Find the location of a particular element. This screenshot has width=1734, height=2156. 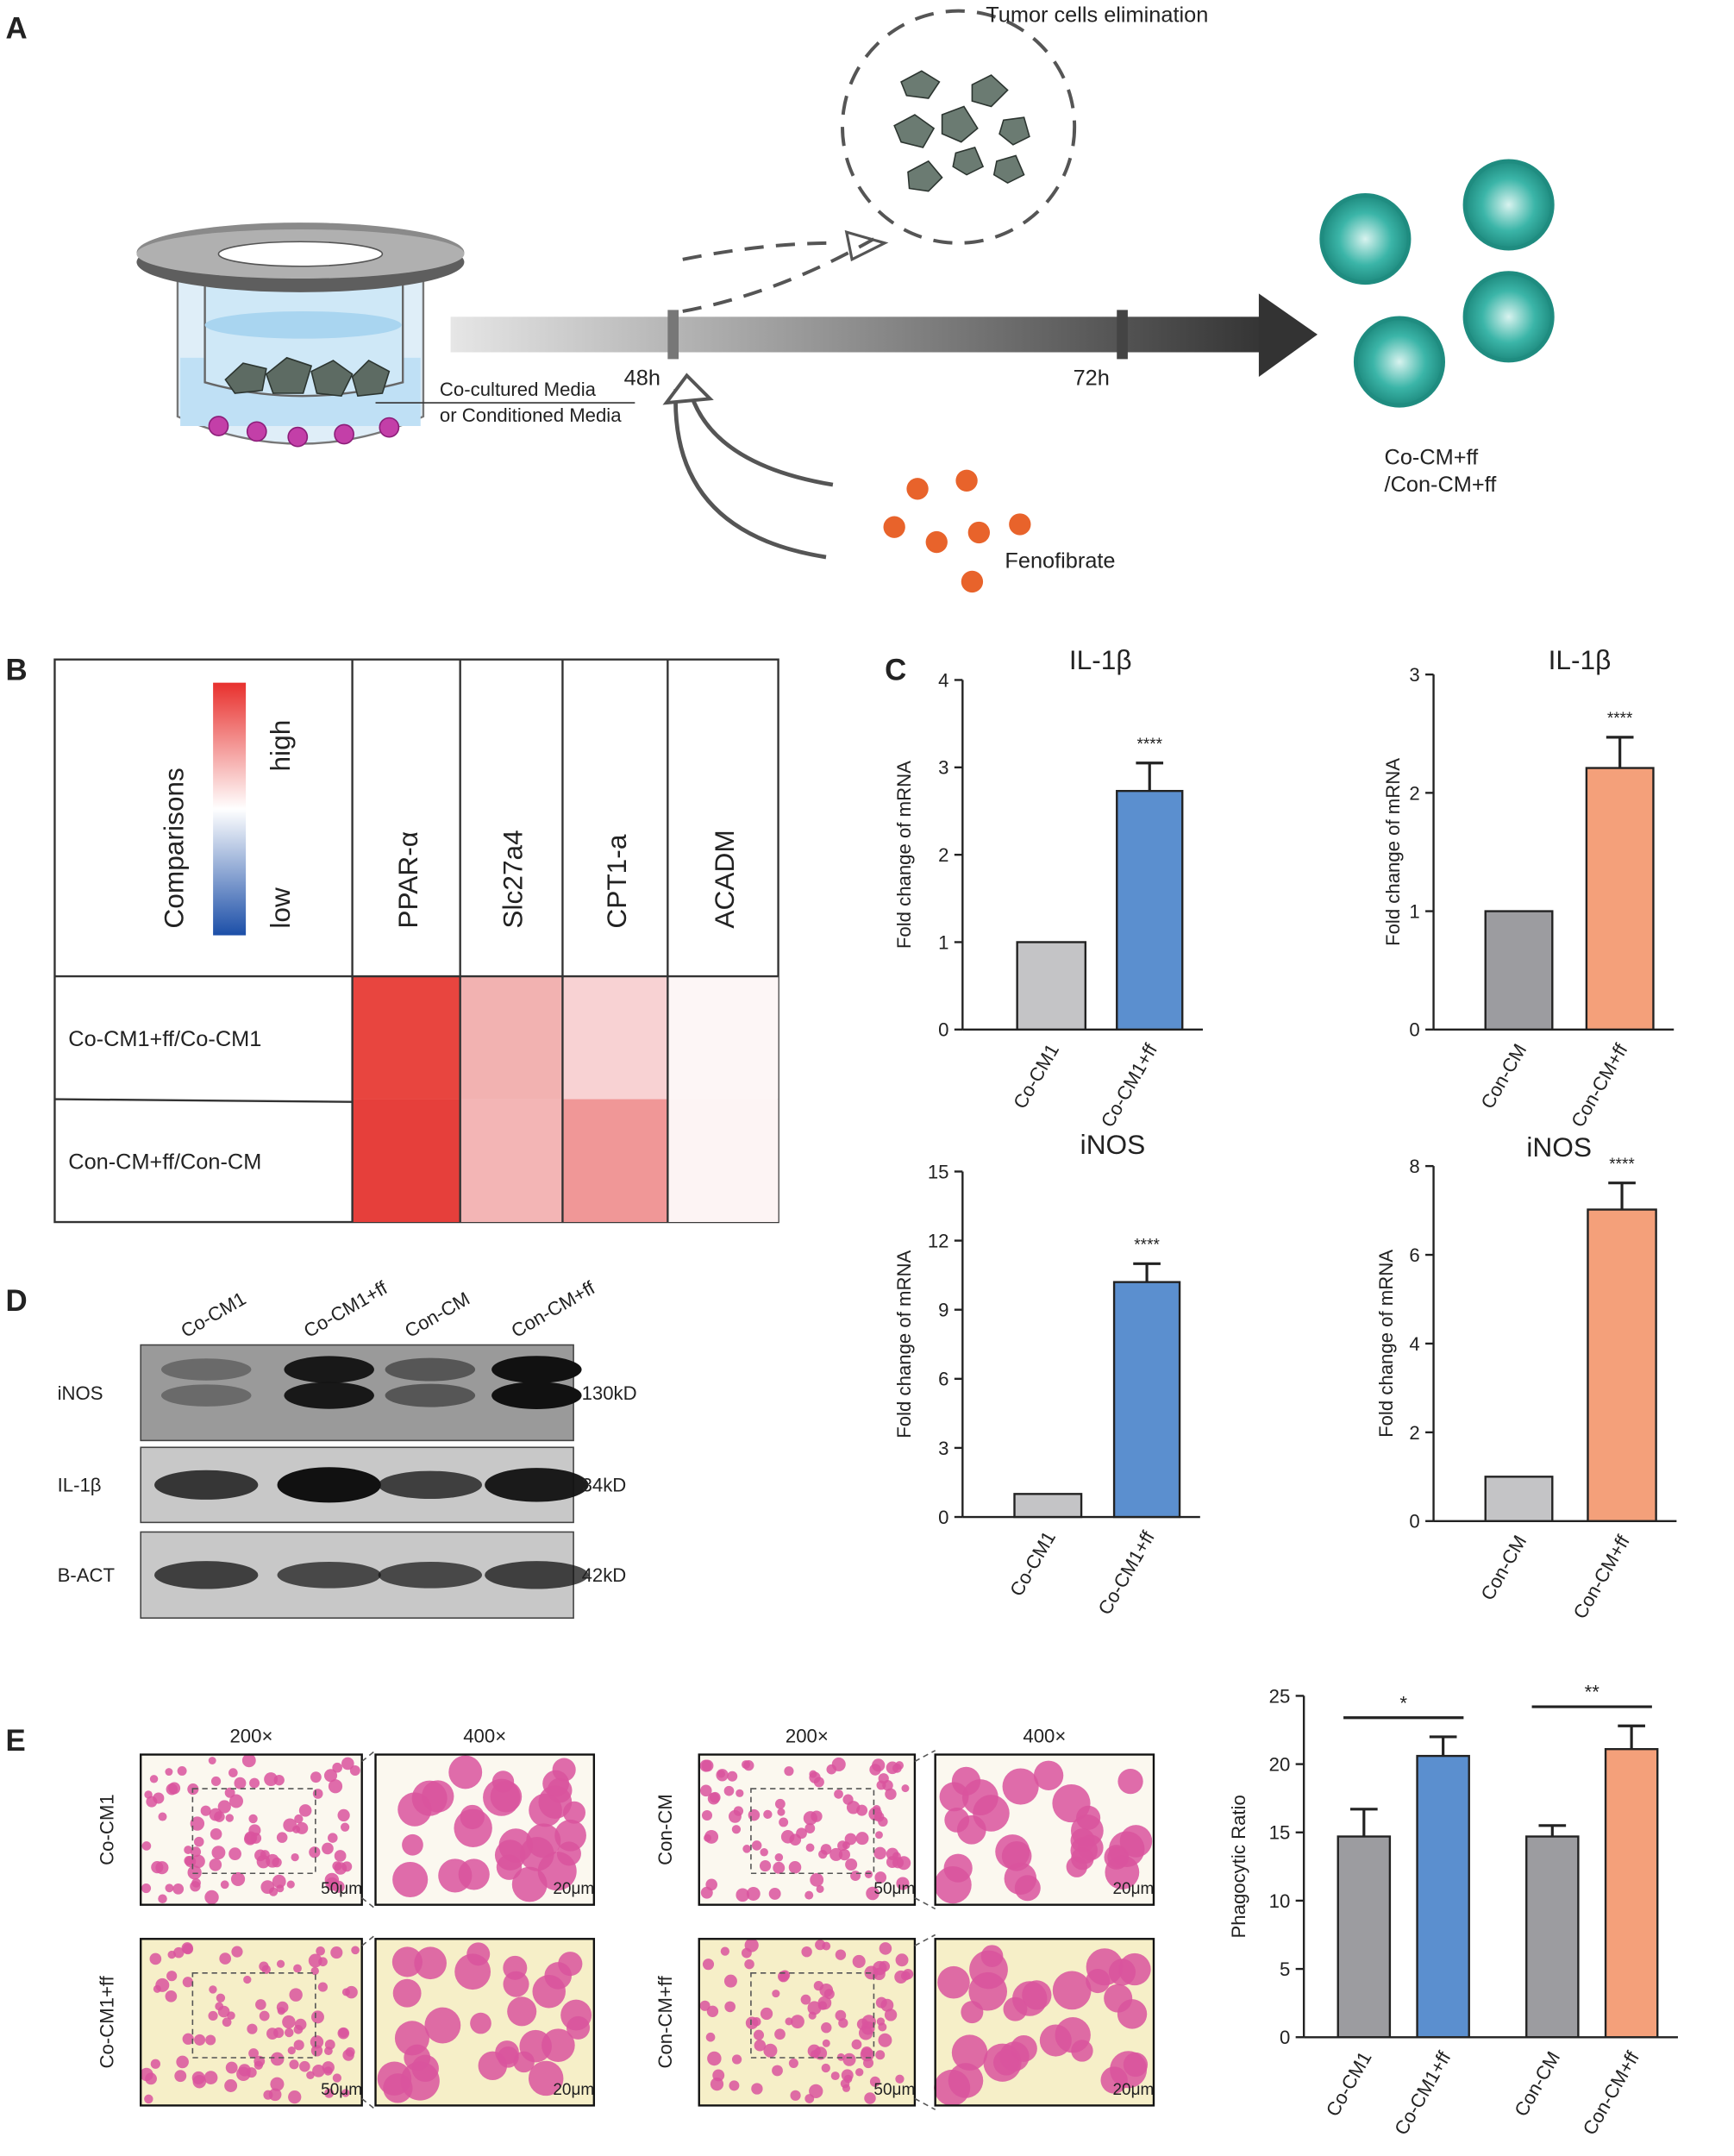

y-tick-label: 0 is located at coordinates (943, 1030).